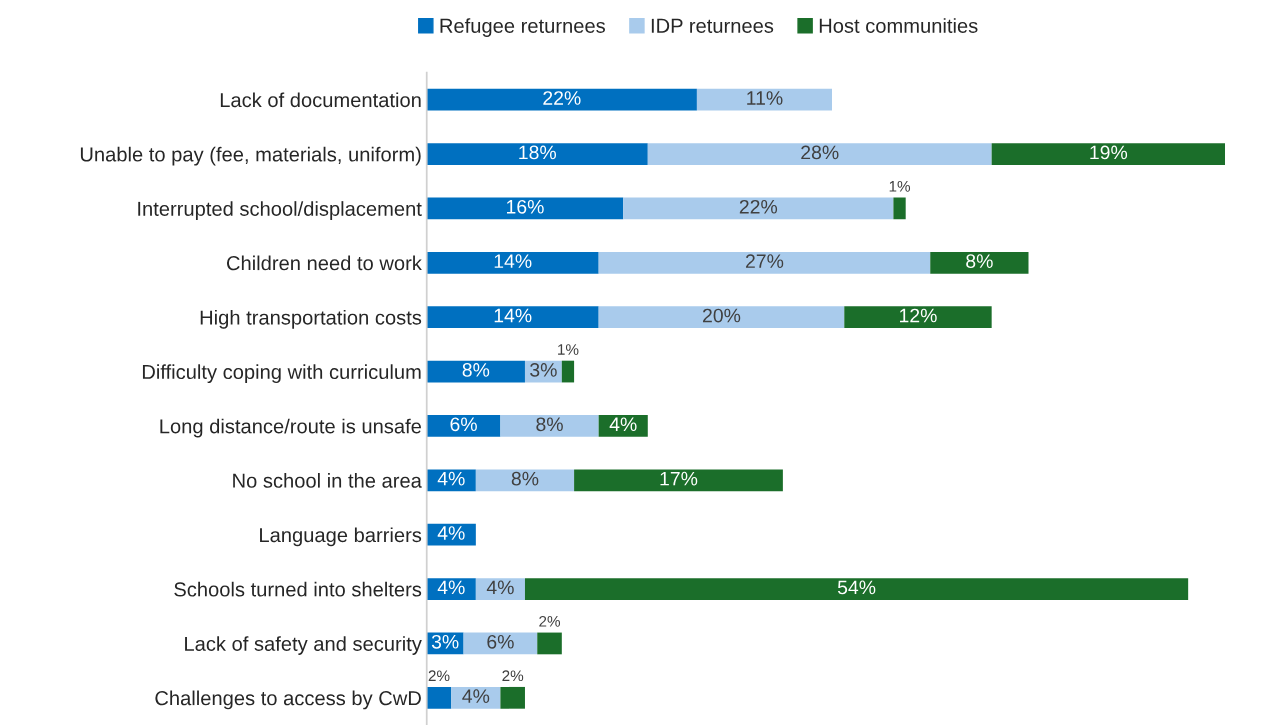  I want to click on data-label: 16%, so click(525, 206).